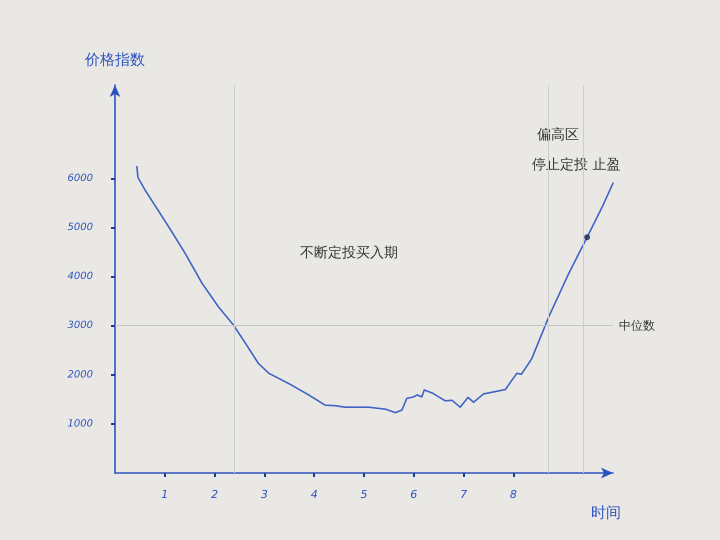 The image size is (720, 540). Describe the element at coordinates (80, 326) in the screenshot. I see `y-tick-label: 3000` at that location.